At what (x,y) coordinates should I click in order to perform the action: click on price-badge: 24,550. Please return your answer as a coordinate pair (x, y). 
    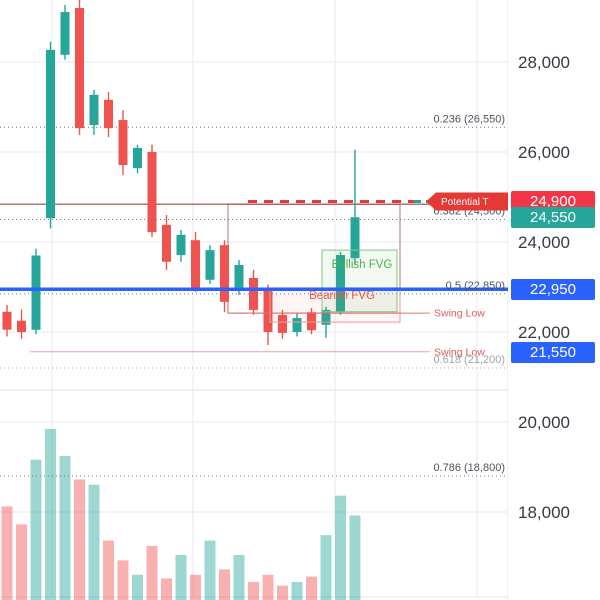
    Looking at the image, I should click on (553, 217).